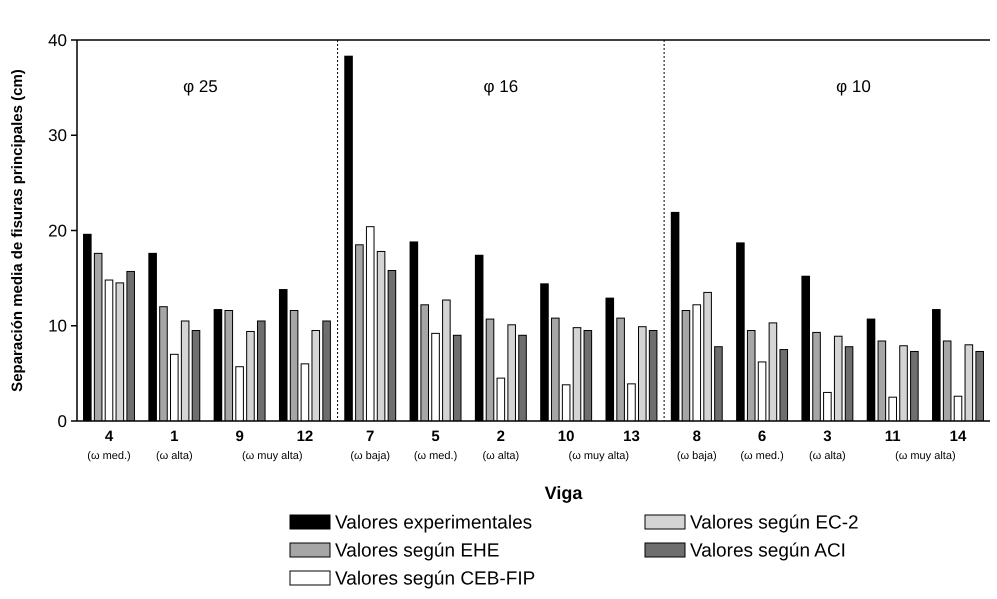 Image resolution: width=997 pixels, height=599 pixels. Describe the element at coordinates (435, 436) in the screenshot. I see `x-tick-label: 5` at that location.